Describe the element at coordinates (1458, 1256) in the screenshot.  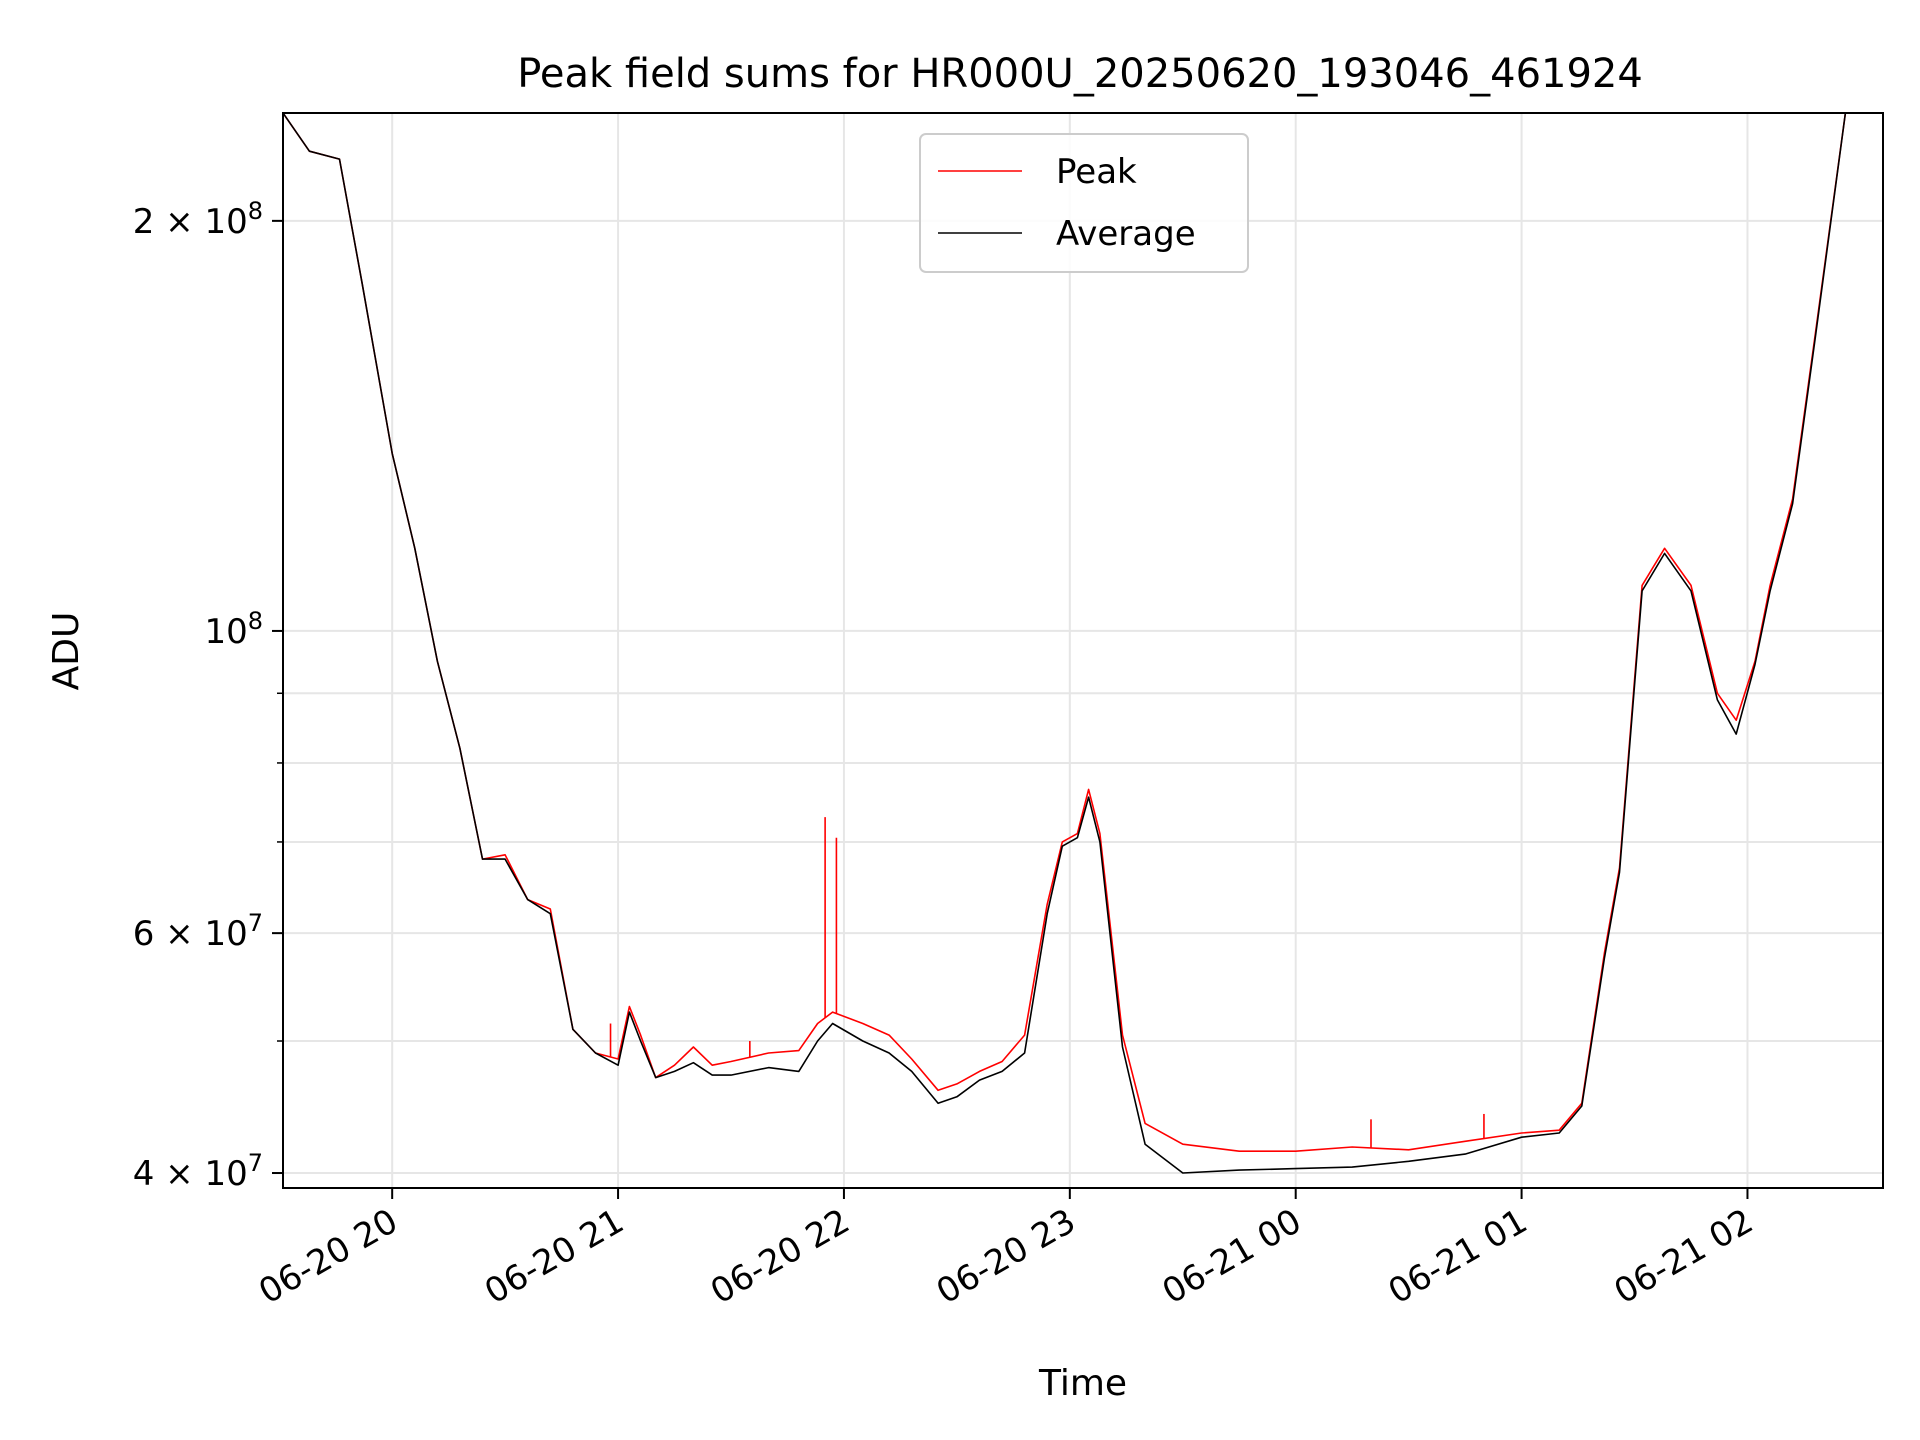
I see `x-tick-label: 06-21 01` at that location.